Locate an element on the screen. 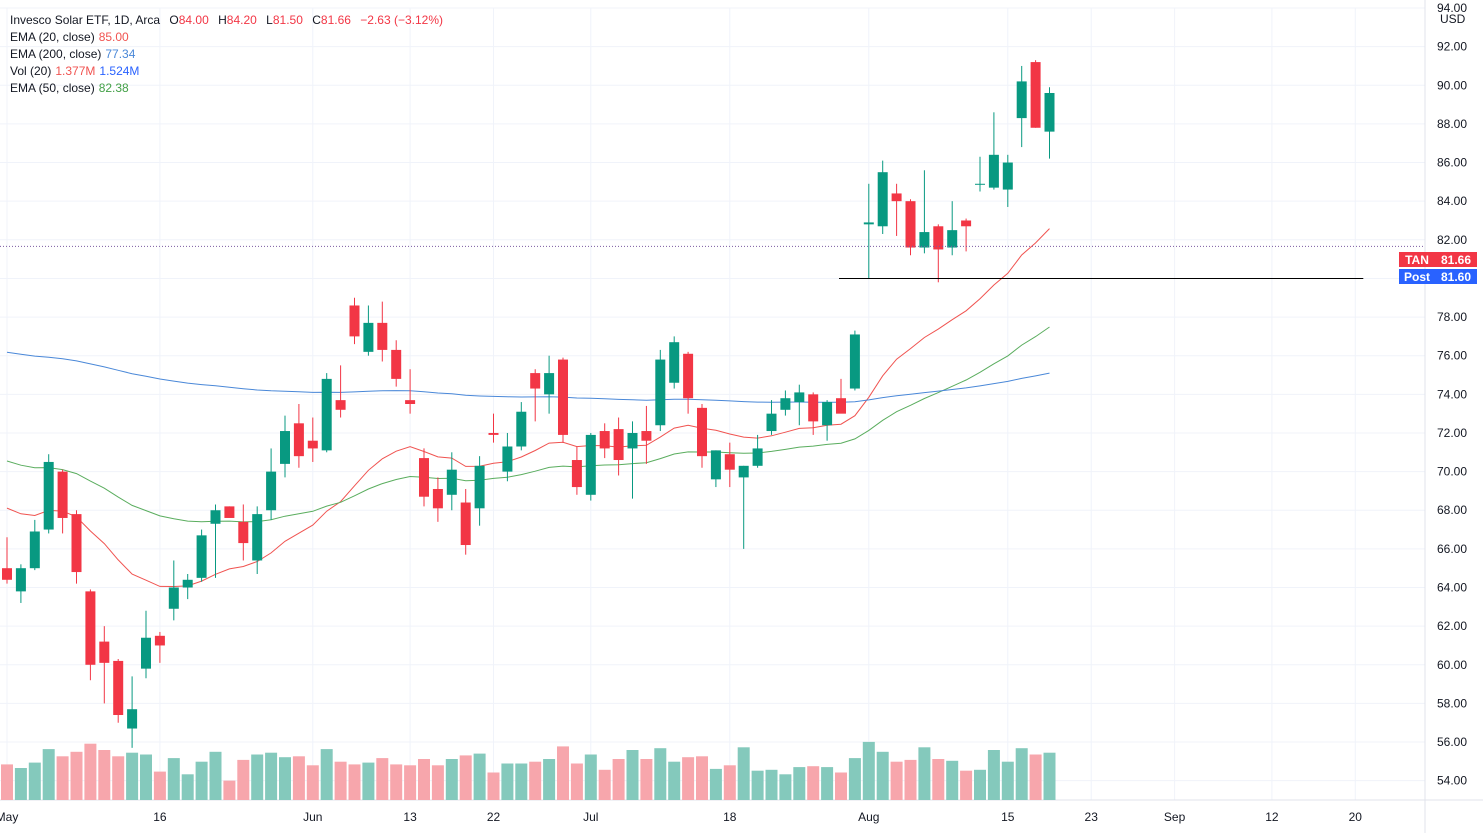 This screenshot has height=833, width=1483. x-tick-label: 18 is located at coordinates (730, 817).